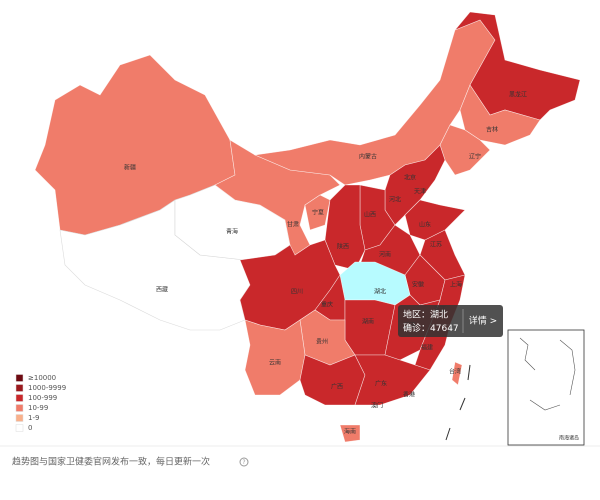  I want to click on legend-label: 10-99, so click(38, 408).